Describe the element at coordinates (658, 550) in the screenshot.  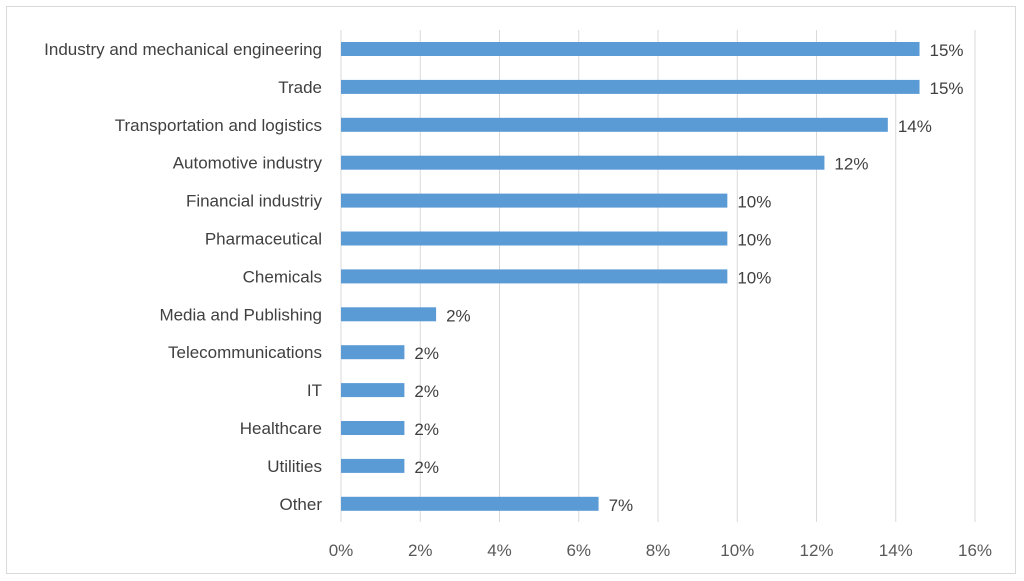
I see `x-tick-label-4: 8%` at that location.